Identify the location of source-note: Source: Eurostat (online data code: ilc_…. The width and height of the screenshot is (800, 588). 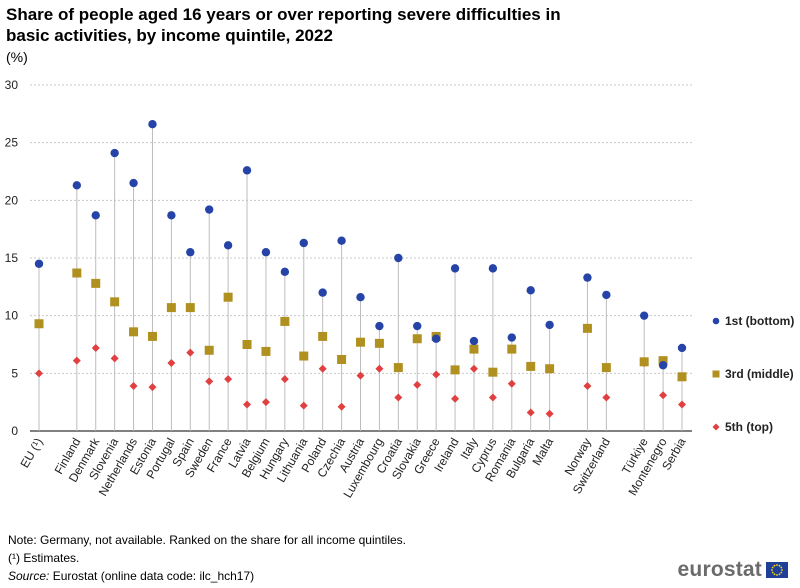
(131, 576).